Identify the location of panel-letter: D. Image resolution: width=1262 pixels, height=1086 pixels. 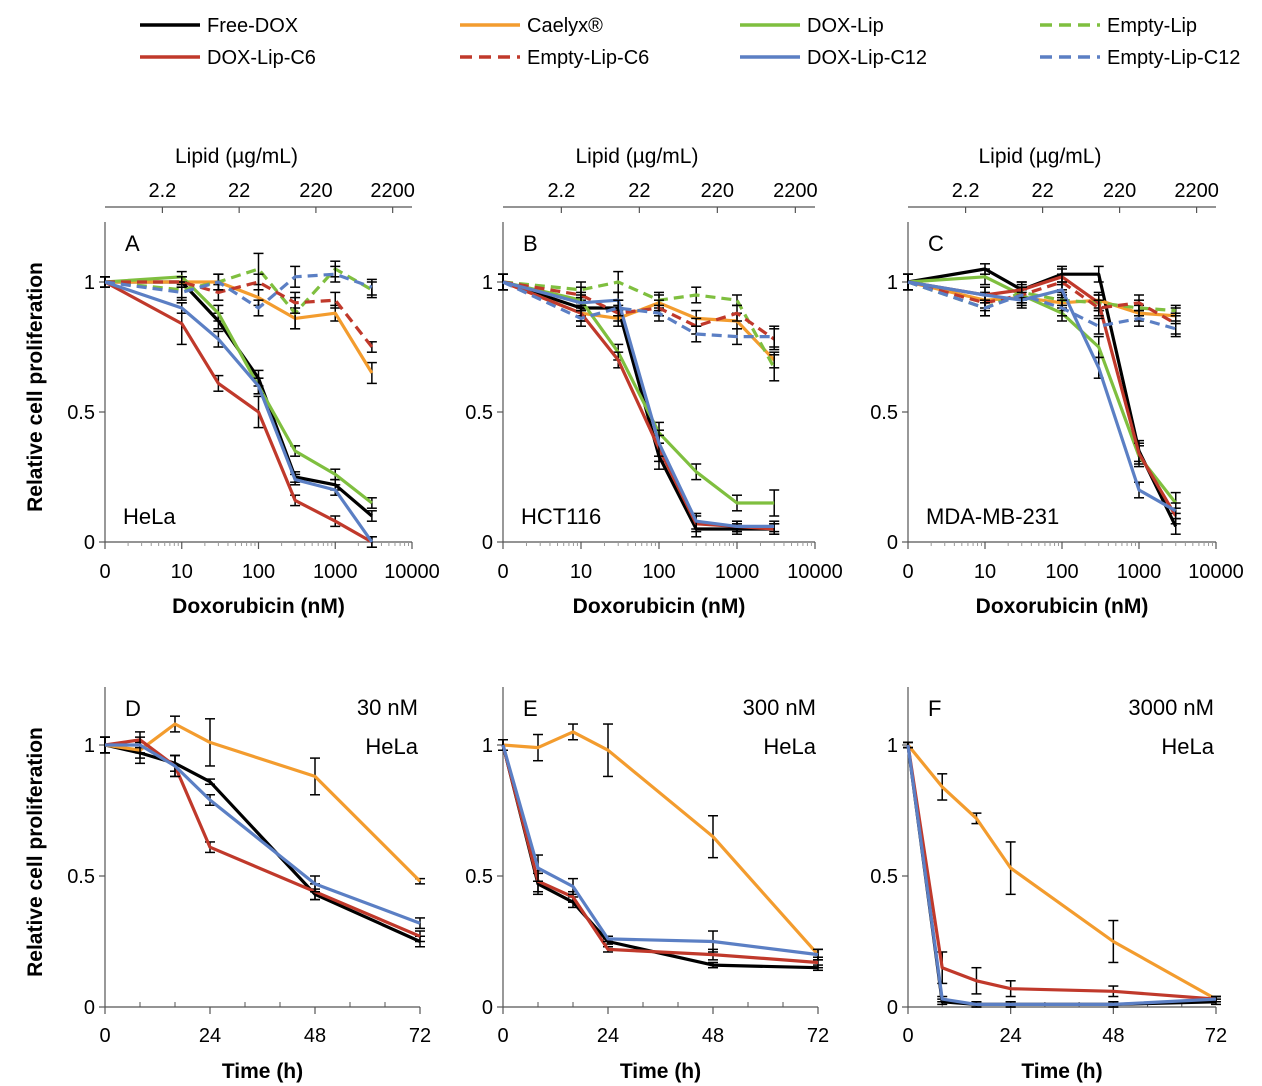
(133, 708).